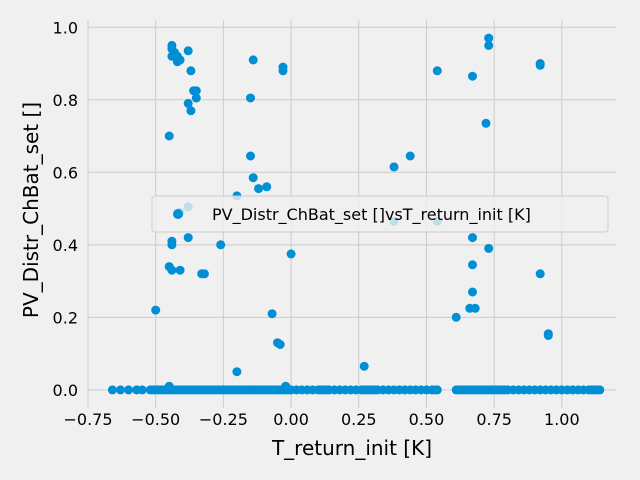  I want to click on x-tick-label: 1.00, so click(562, 419).